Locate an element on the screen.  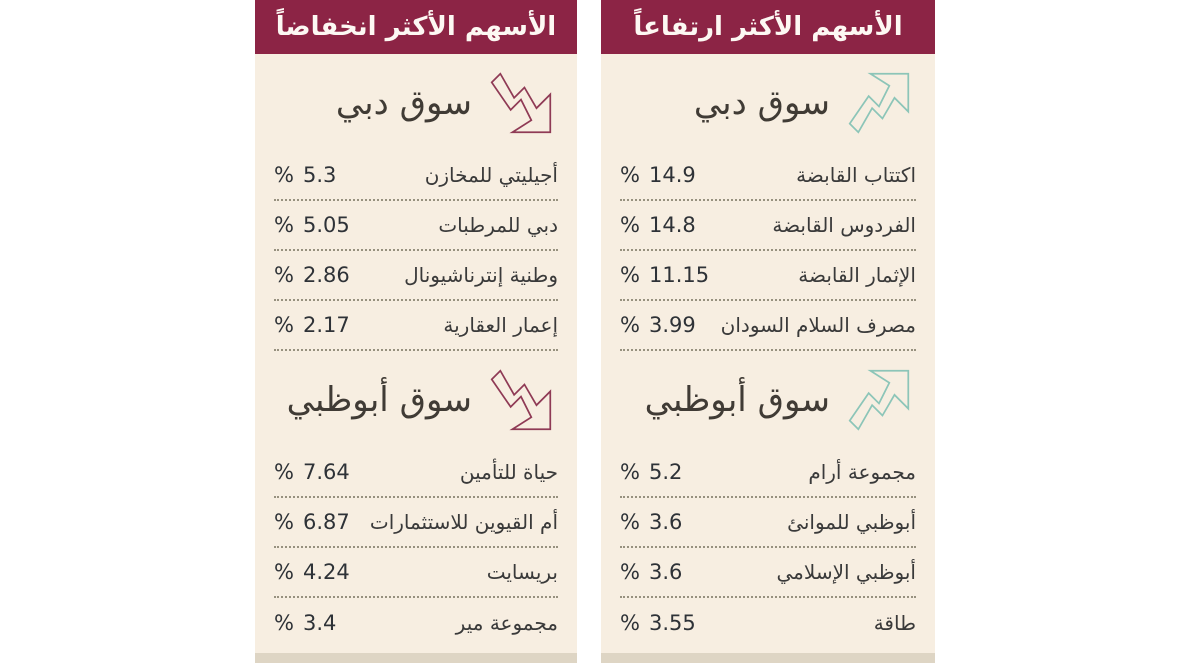
stock-row: بريسايت % 4.24 is located at coordinates (416, 573).